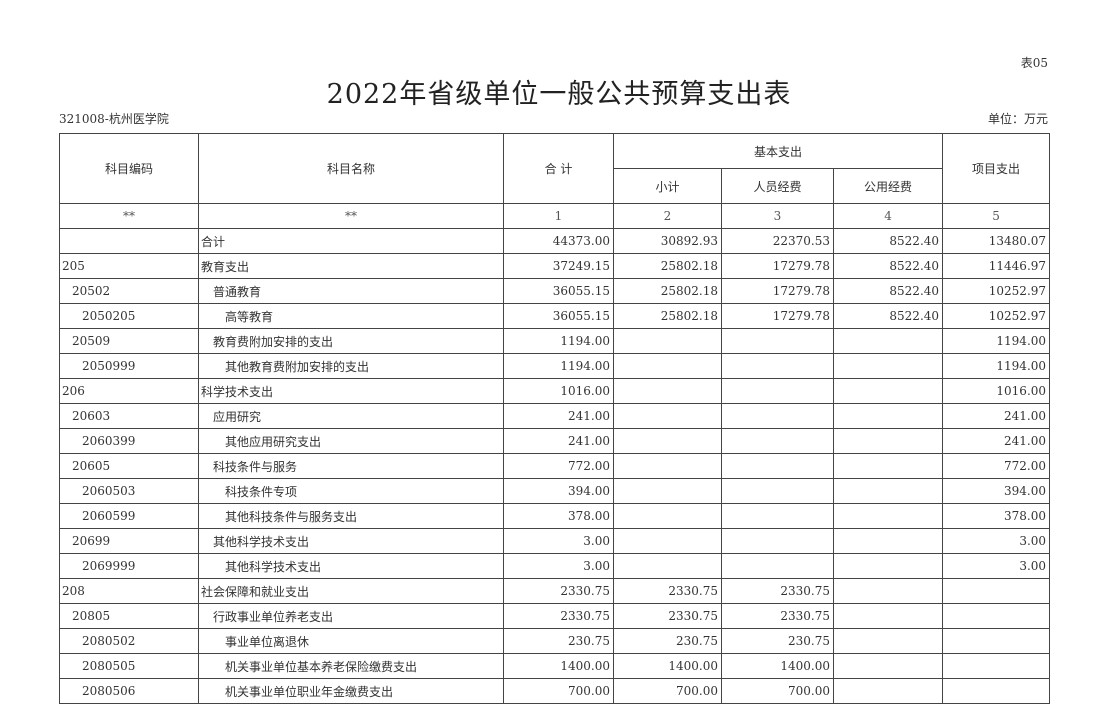 Image resolution: width=1118 pixels, height=710 pixels. I want to click on table-row: 20603 应用研究 241.00 241.00, so click(555, 416).